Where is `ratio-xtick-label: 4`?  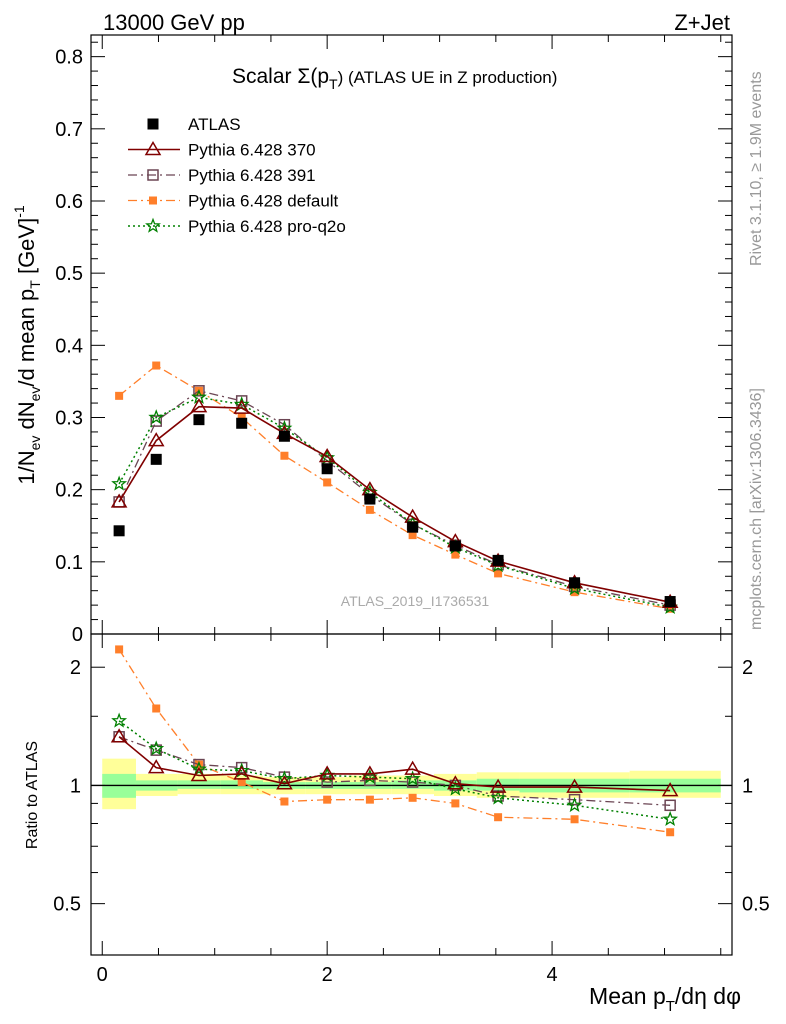 ratio-xtick-label: 4 is located at coordinates (552, 975).